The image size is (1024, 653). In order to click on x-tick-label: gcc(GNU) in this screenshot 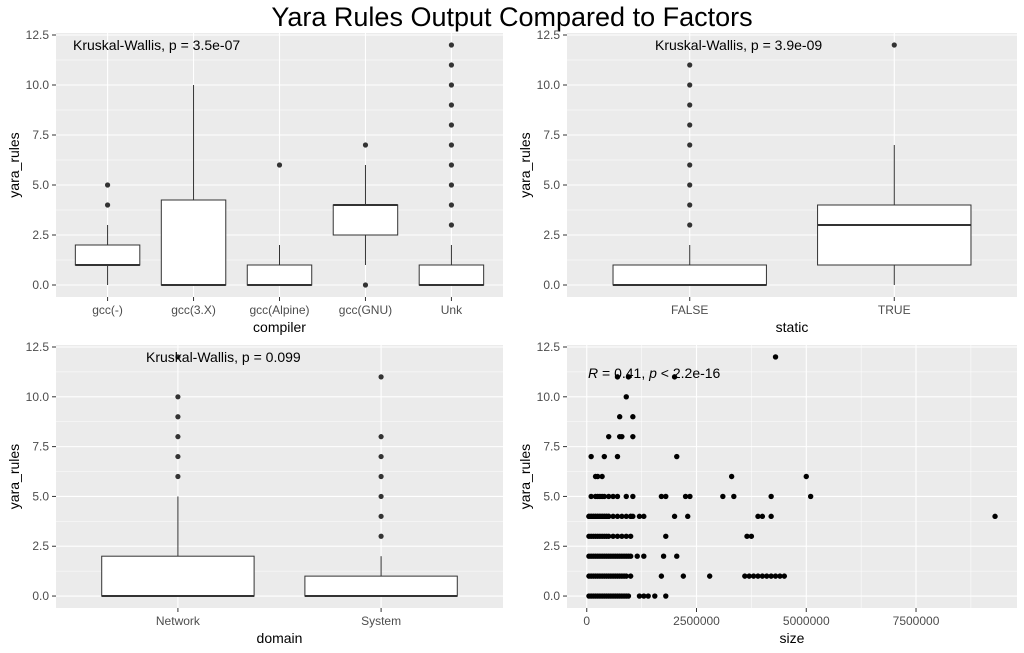, I will do `click(365, 310)`.